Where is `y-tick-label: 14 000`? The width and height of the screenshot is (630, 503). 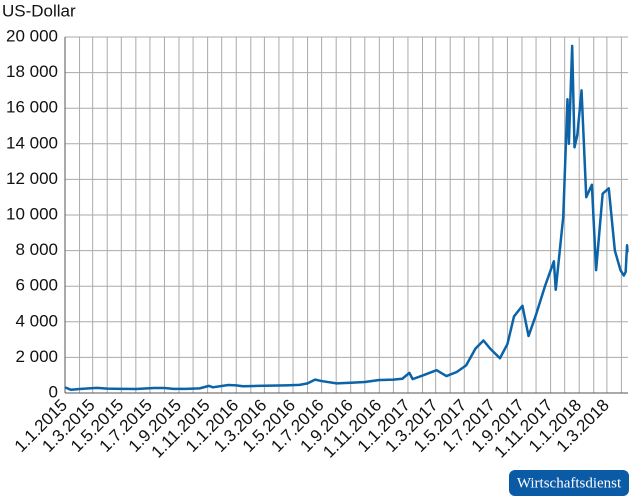
y-tick-label: 14 000 is located at coordinates (32, 142).